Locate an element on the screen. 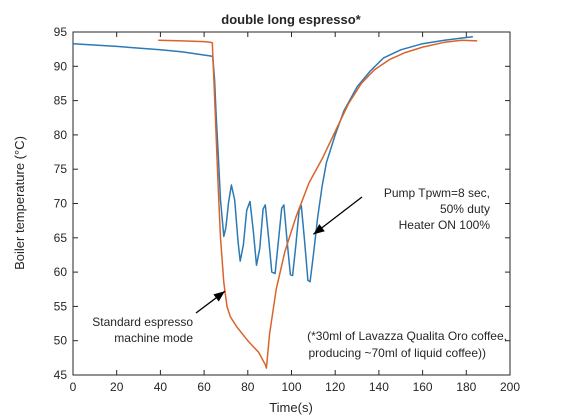 Image resolution: width=561 pixels, height=420 pixels. annotation-footnote-line-1: (*30ml of Lavazza Qualita Oro coffee, is located at coordinates (407, 336).